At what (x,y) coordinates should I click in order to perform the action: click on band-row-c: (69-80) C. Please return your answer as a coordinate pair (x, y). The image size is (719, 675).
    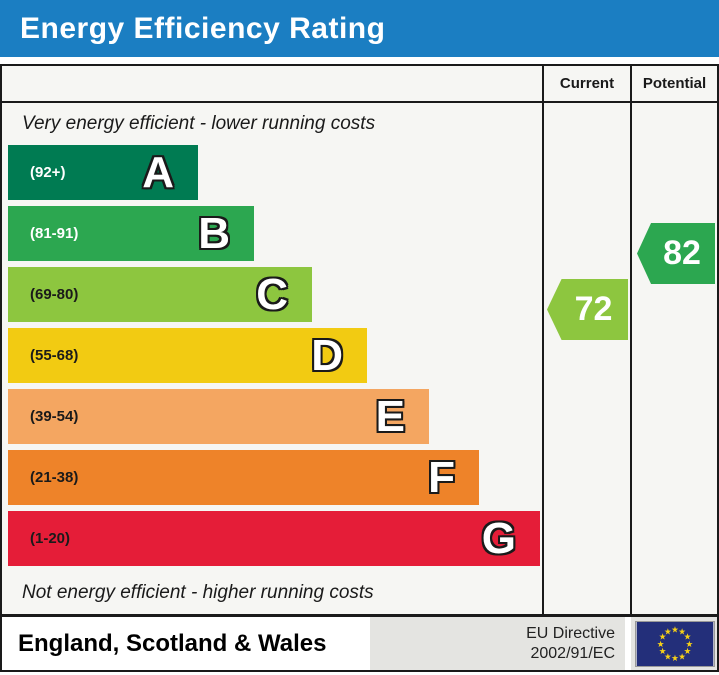
    Looking at the image, I should click on (160, 294).